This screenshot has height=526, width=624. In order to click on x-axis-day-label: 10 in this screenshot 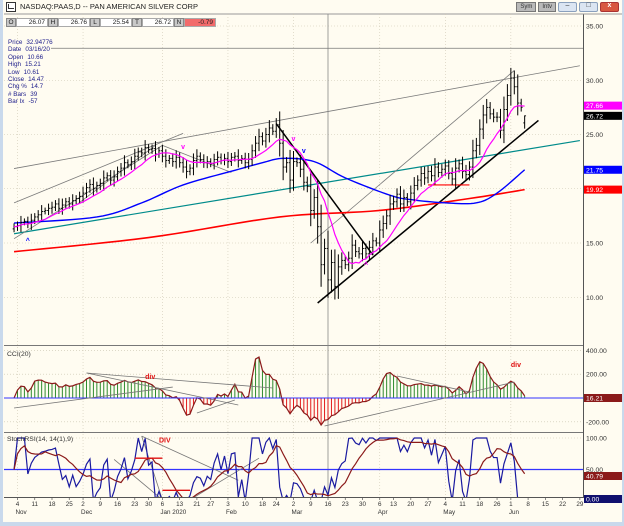, I will do `click(246, 504)`.